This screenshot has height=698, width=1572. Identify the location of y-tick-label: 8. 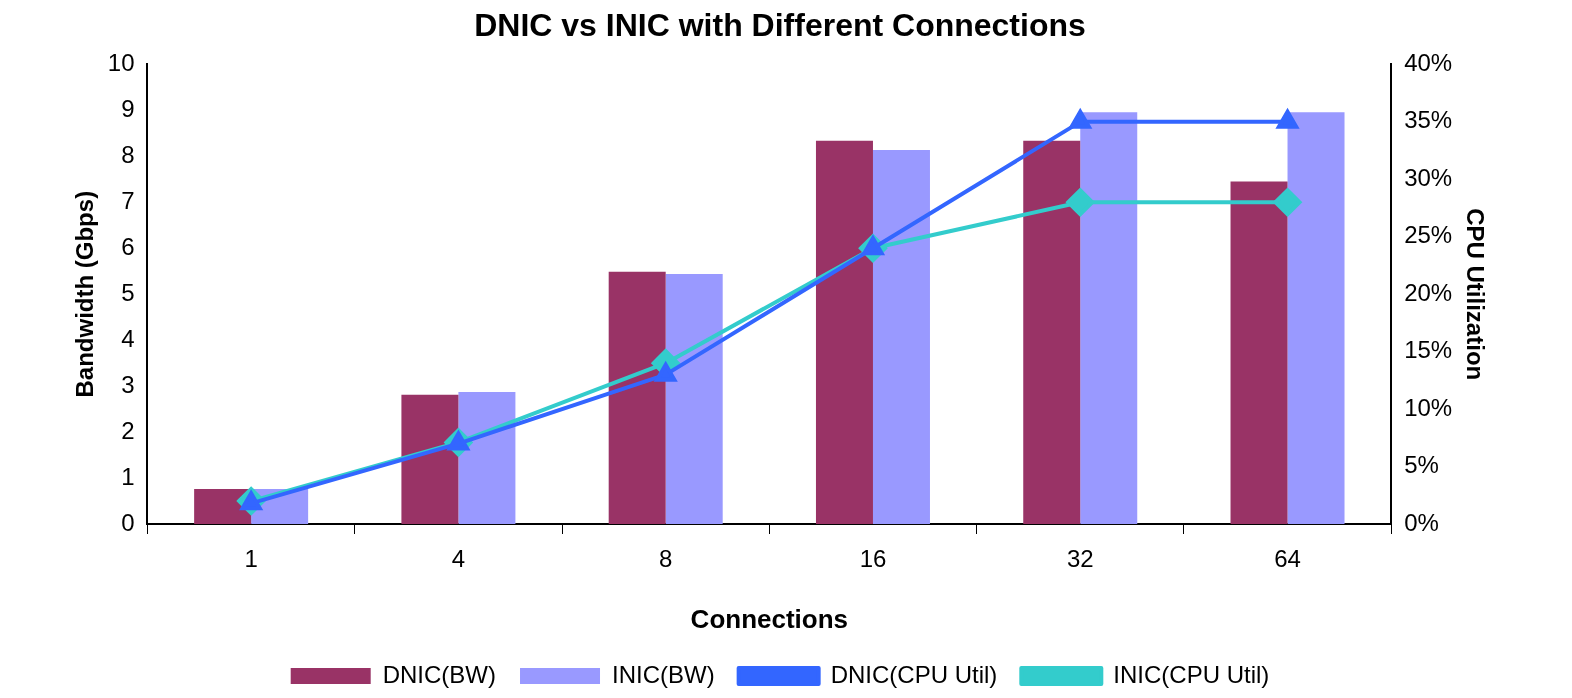
(128, 154).